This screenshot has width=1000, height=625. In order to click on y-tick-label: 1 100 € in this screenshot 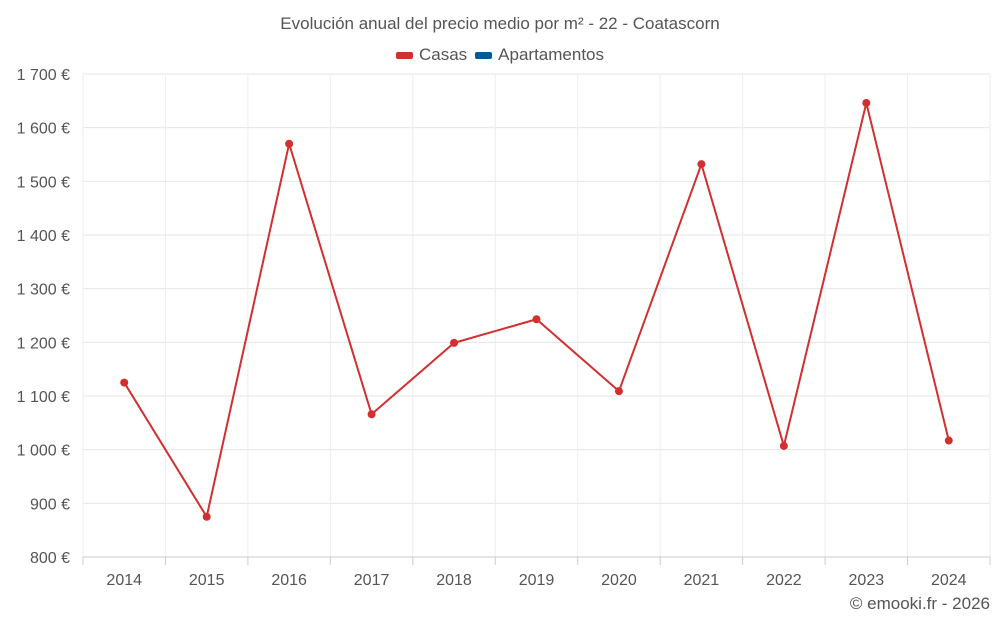, I will do `click(43, 397)`.